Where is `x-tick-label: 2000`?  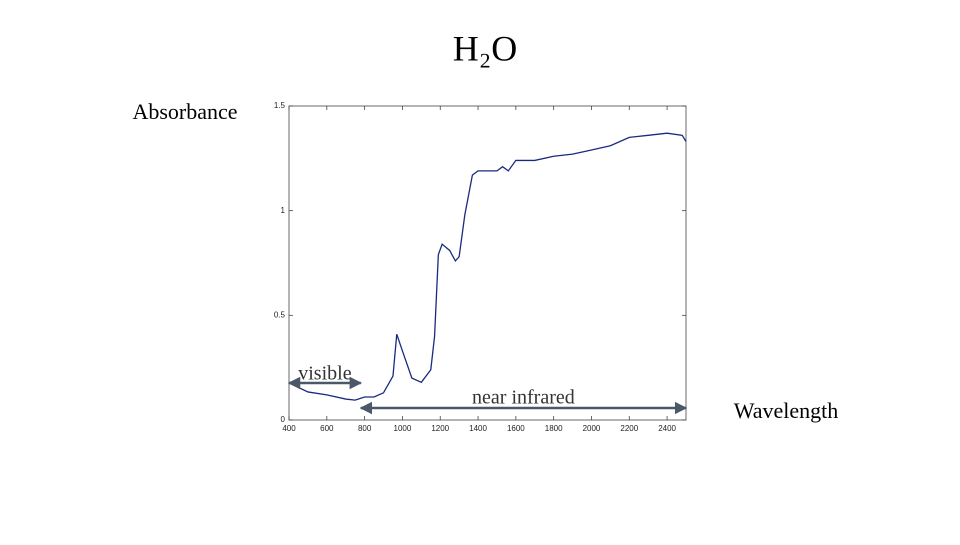 x-tick-label: 2000 is located at coordinates (592, 428).